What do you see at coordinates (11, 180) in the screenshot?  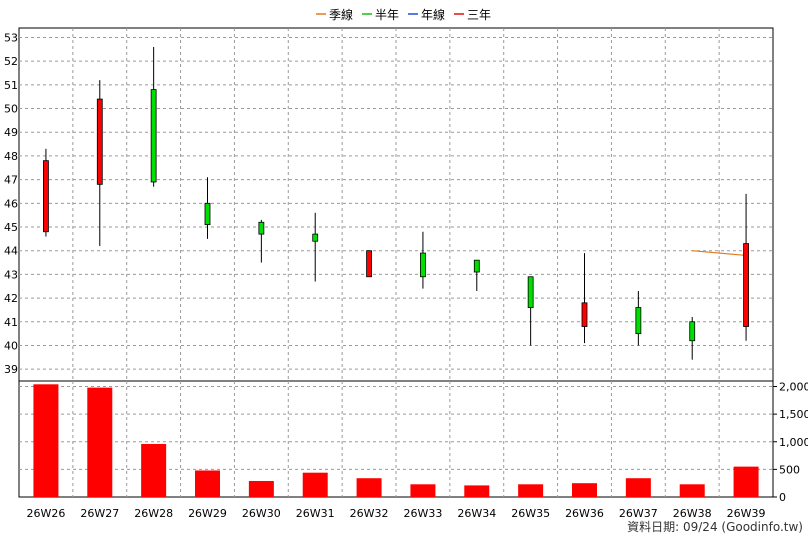 I see `price-tick-label: 47` at bounding box center [11, 180].